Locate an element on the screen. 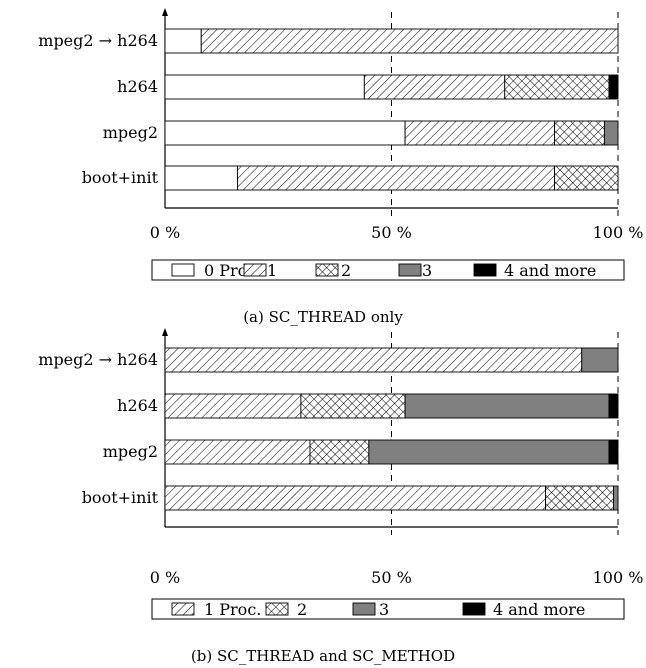  legend-label: 1 Proc. is located at coordinates (232, 609).